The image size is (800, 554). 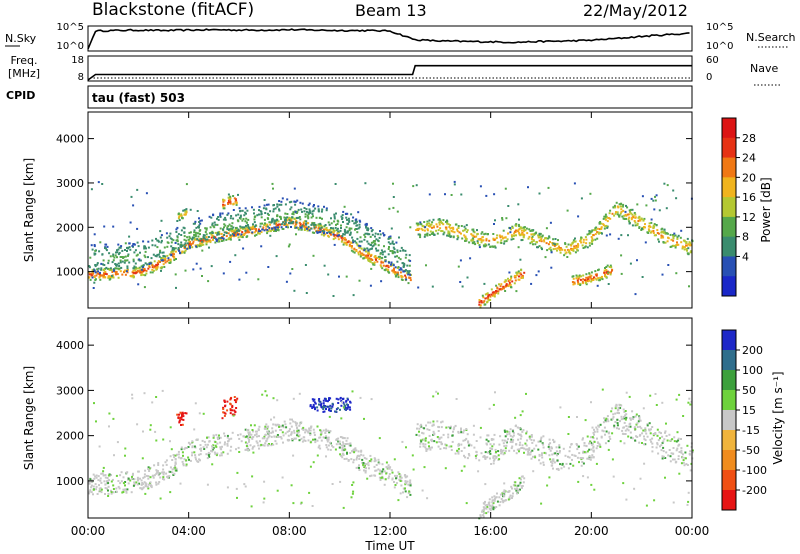 What do you see at coordinates (749, 158) in the screenshot?
I see `colorbar-tick-label: 24` at bounding box center [749, 158].